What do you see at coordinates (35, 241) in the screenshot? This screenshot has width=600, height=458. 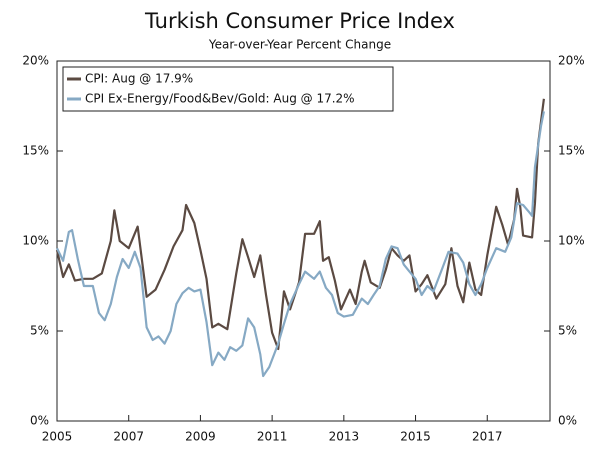 I see `y-tick-label: 10%` at bounding box center [35, 241].